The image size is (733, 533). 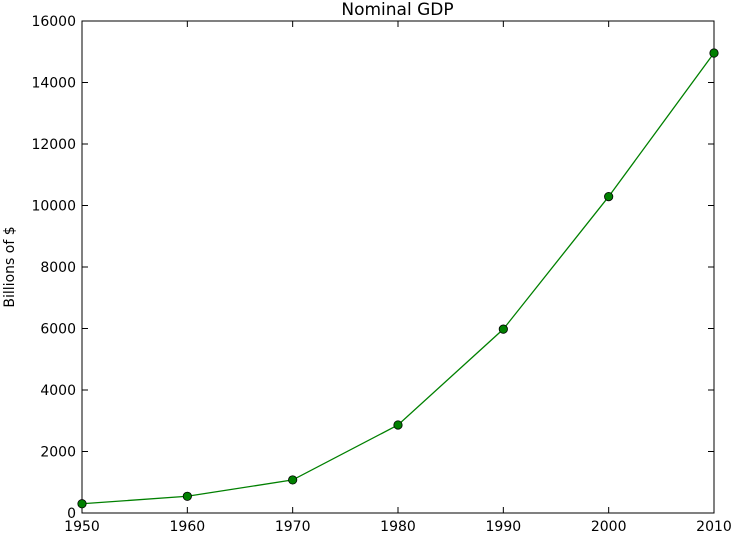 I want to click on y-axis-label: Billions of $, so click(x=10, y=266).